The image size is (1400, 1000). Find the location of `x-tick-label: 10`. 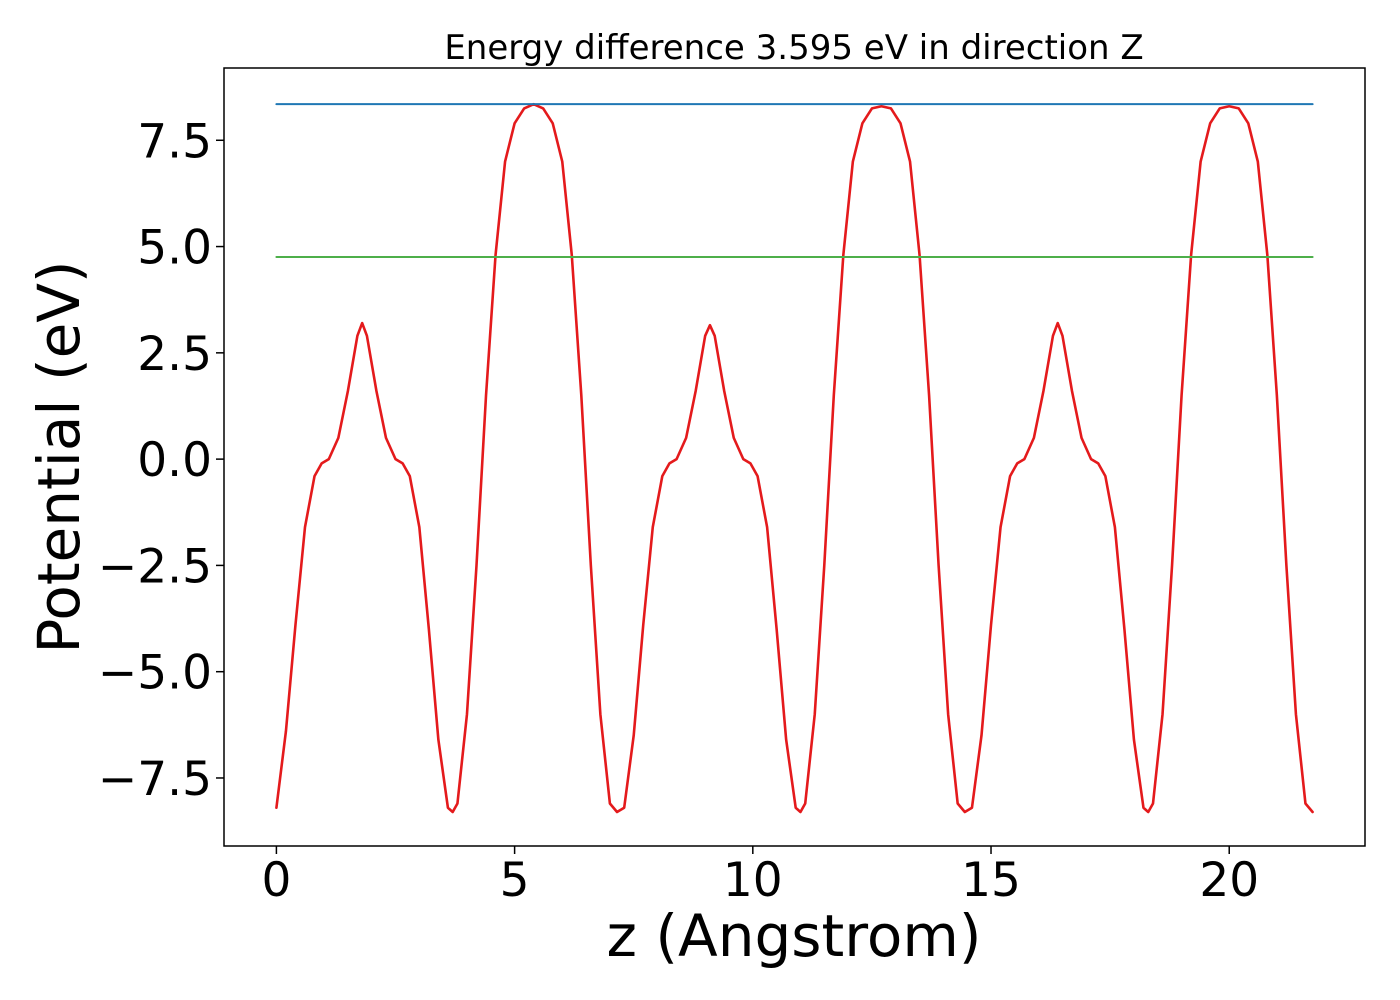

x-tick-label: 10 is located at coordinates (753, 880).